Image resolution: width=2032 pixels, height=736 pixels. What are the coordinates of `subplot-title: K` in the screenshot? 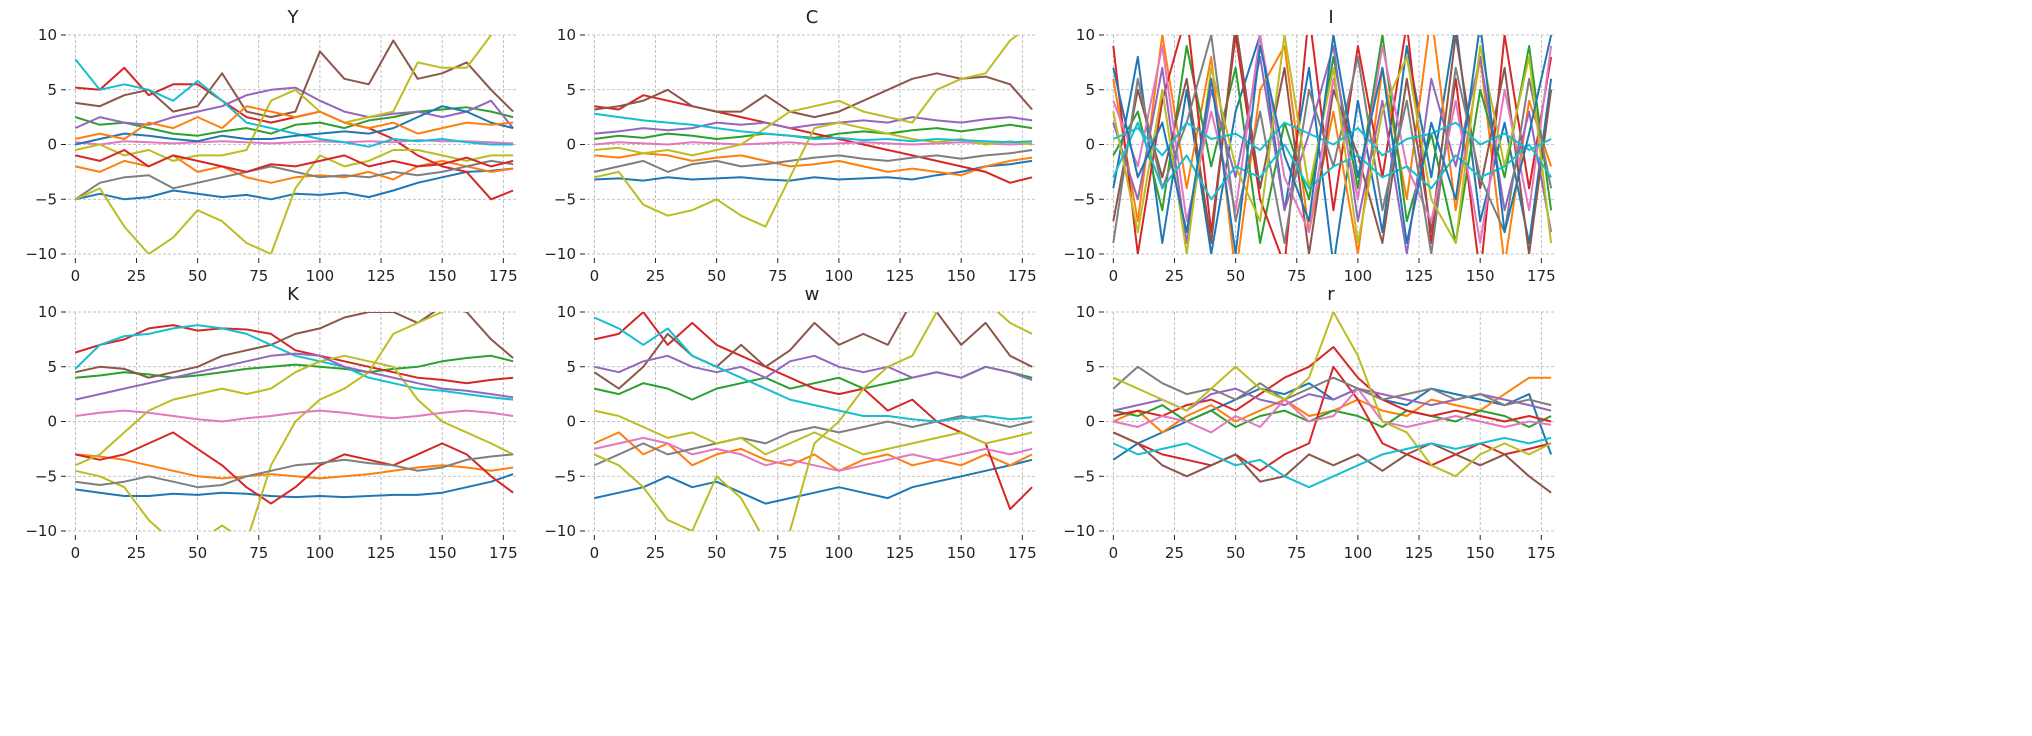 It's located at (293, 294).